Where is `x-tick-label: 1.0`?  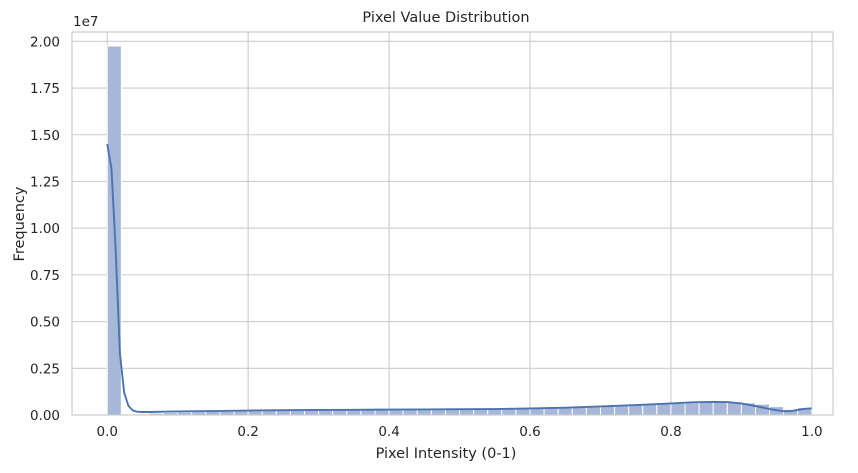 x-tick-label: 1.0 is located at coordinates (811, 432).